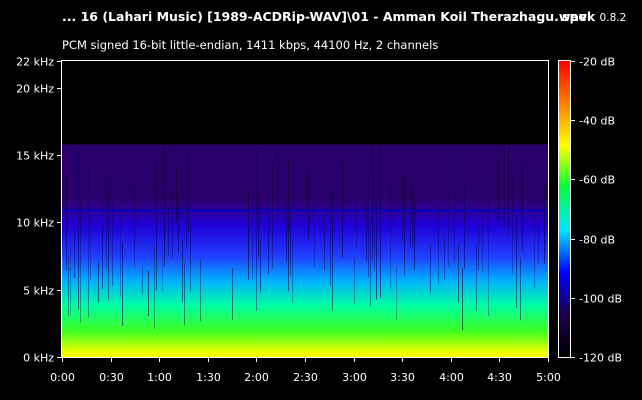  What do you see at coordinates (38, 358) in the screenshot?
I see `y-tick-label: 0 kHz` at bounding box center [38, 358].